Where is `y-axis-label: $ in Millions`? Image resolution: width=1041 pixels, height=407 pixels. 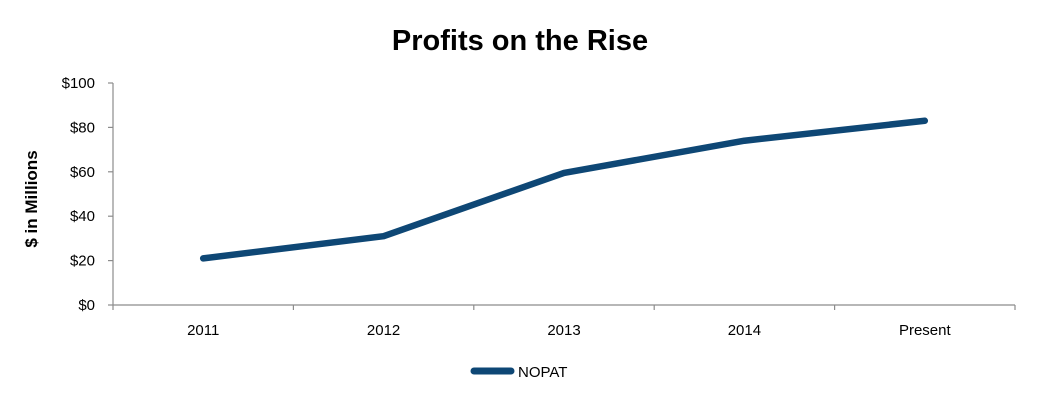 y-axis-label: $ in Millions is located at coordinates (31, 198).